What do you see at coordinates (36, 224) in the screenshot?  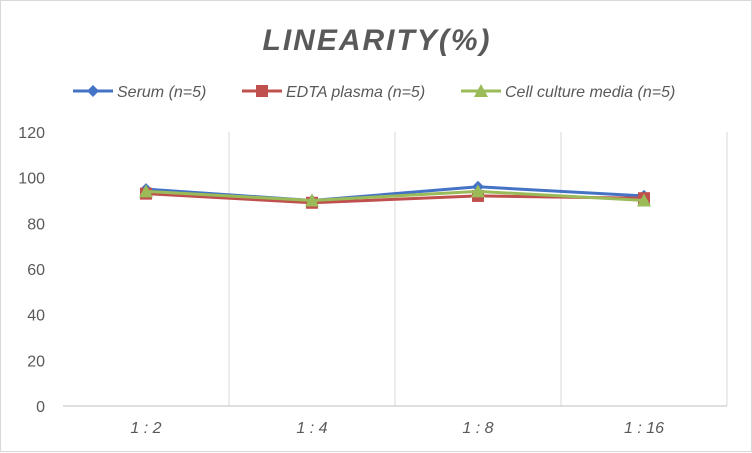 I see `y-tick-label: 80` at bounding box center [36, 224].